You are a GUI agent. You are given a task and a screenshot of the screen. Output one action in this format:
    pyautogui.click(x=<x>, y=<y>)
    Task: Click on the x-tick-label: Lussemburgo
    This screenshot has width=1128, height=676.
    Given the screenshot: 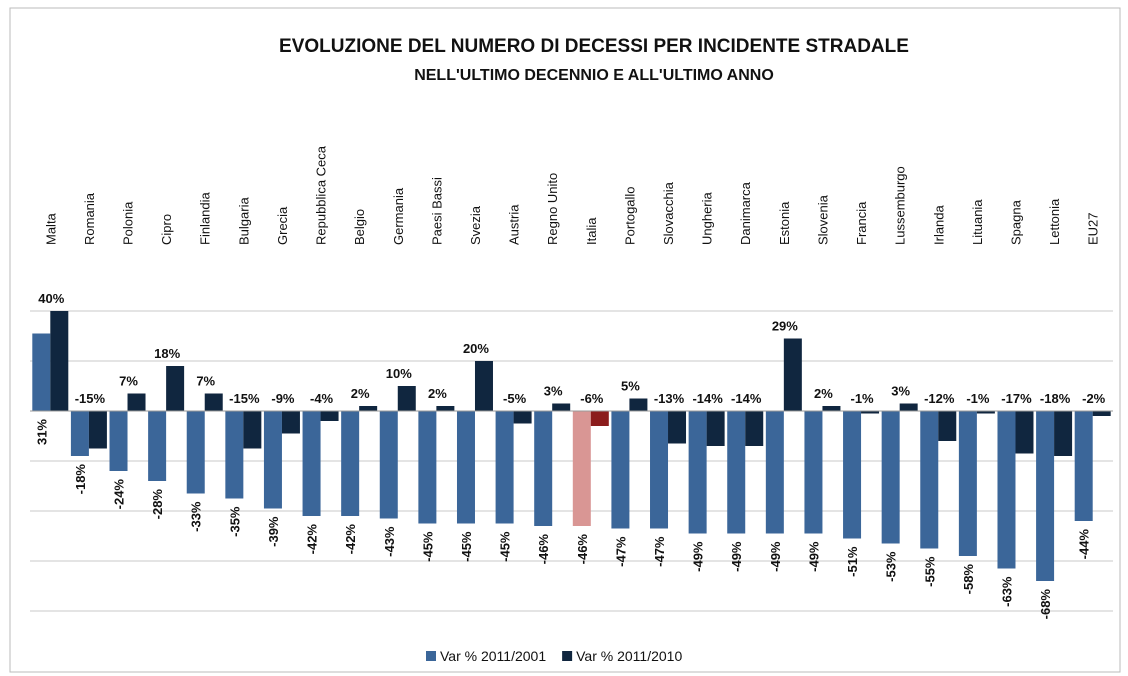 What is the action you would take?
    pyautogui.click(x=900, y=205)
    